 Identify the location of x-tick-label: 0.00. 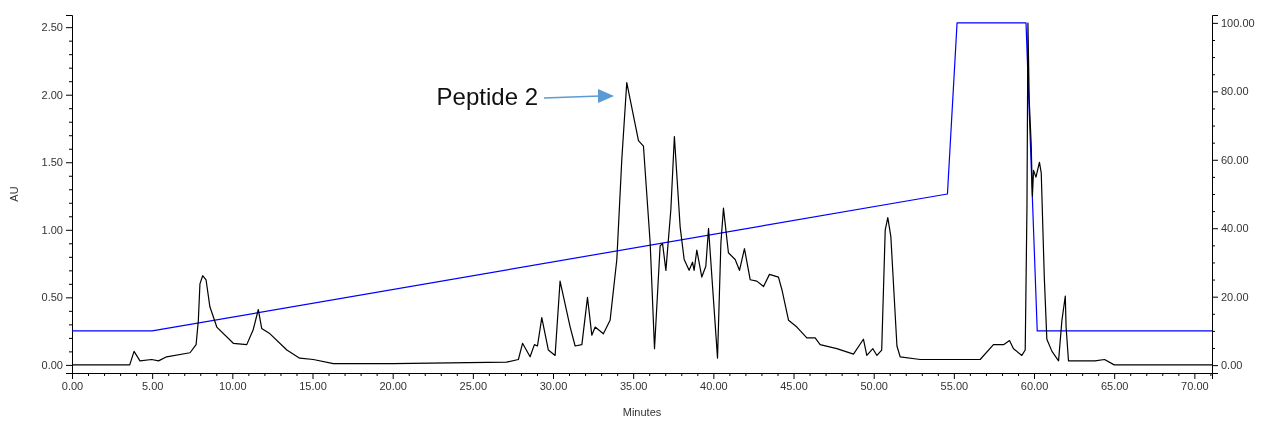
(72, 385).